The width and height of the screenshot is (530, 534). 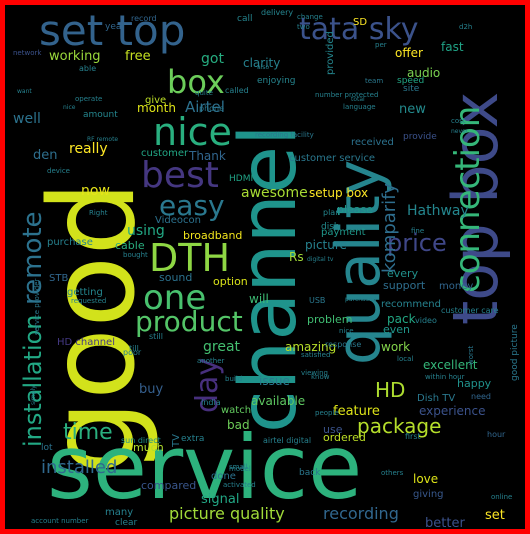 What do you see at coordinates (287, 440) in the screenshot?
I see `word-airtel-digital: airtel digital` at bounding box center [287, 440].